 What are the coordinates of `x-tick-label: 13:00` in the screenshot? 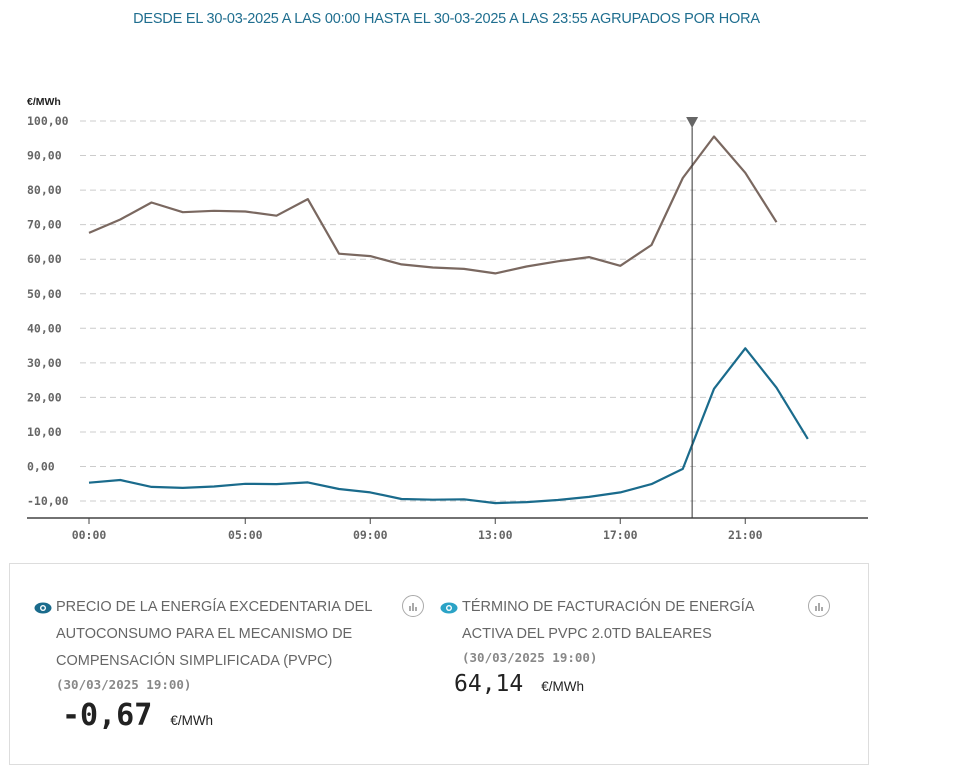 It's located at (495, 535).